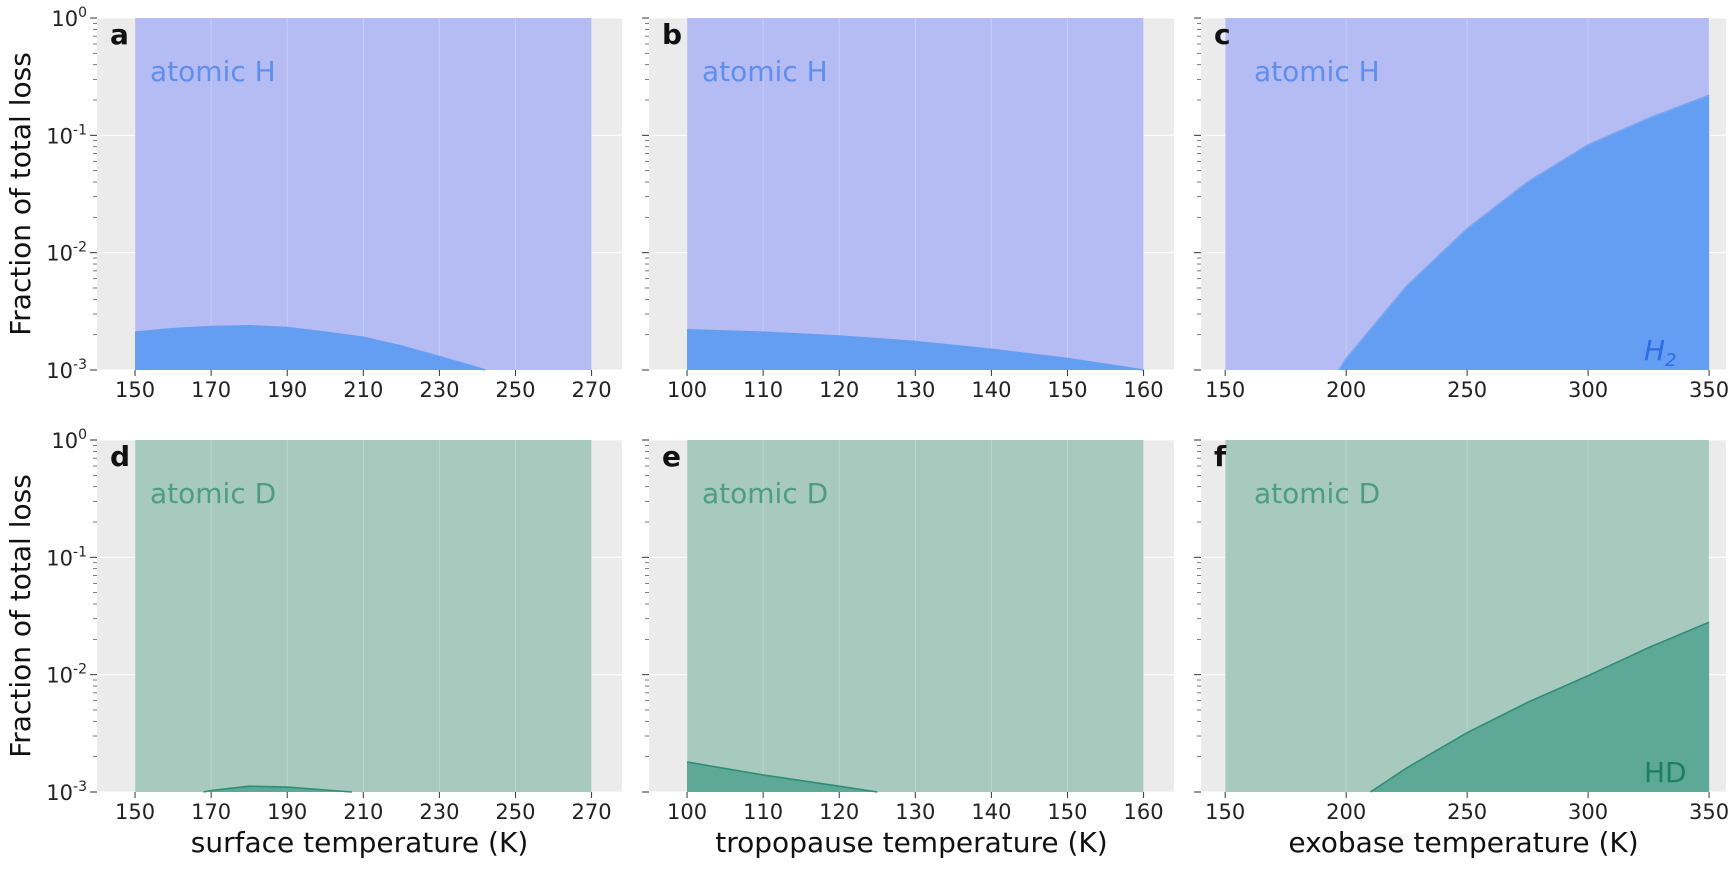  What do you see at coordinates (671, 456) in the screenshot?
I see `panel-letter: e` at bounding box center [671, 456].